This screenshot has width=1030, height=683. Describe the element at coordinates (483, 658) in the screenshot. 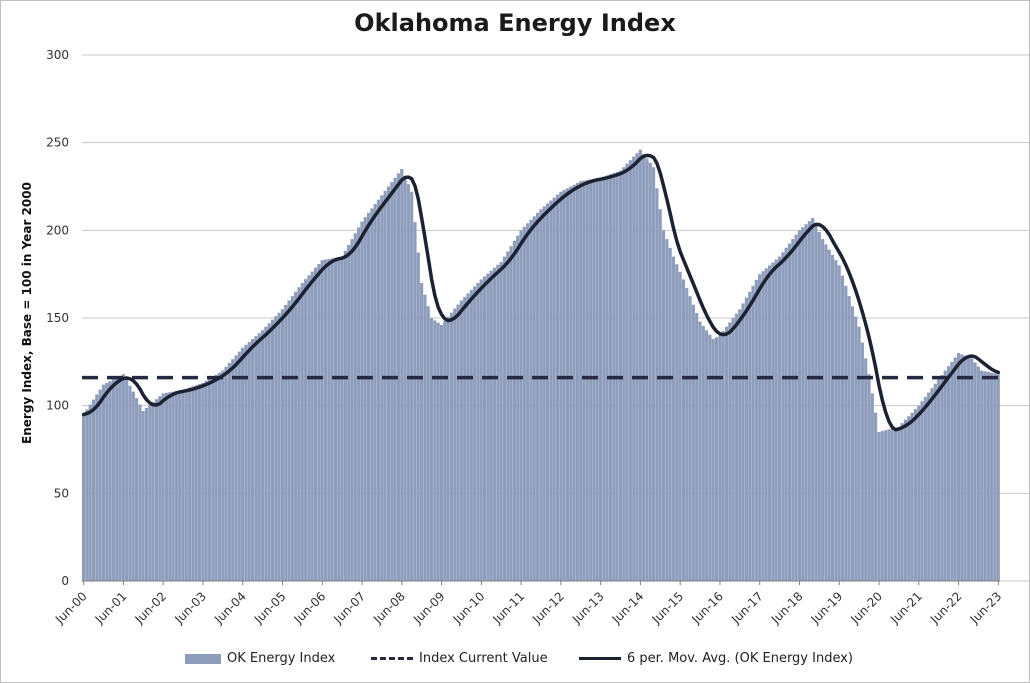

I see `legend-label-current-value: Index Current Value` at that location.